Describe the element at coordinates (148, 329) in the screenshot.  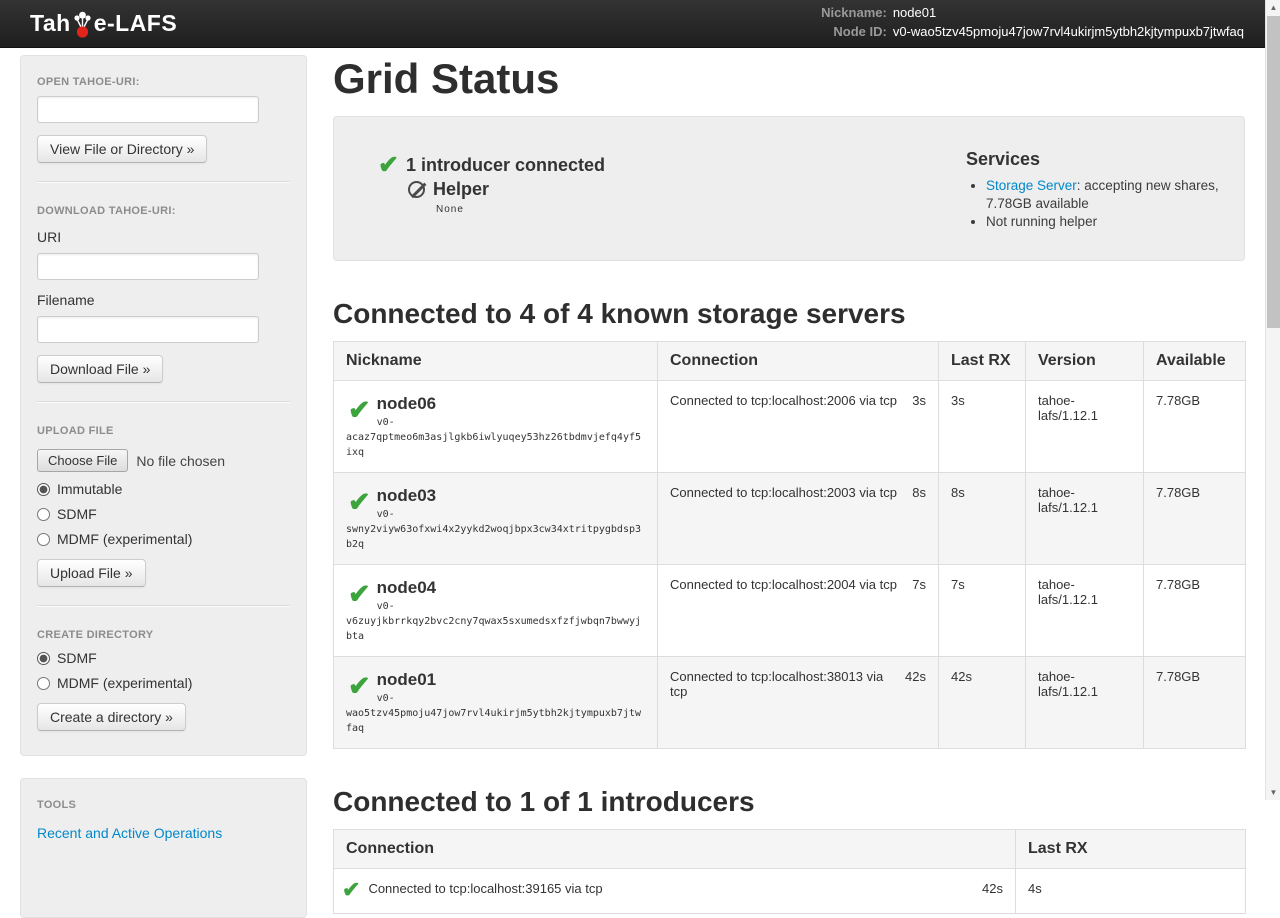
I see `download-filename-input` at that location.